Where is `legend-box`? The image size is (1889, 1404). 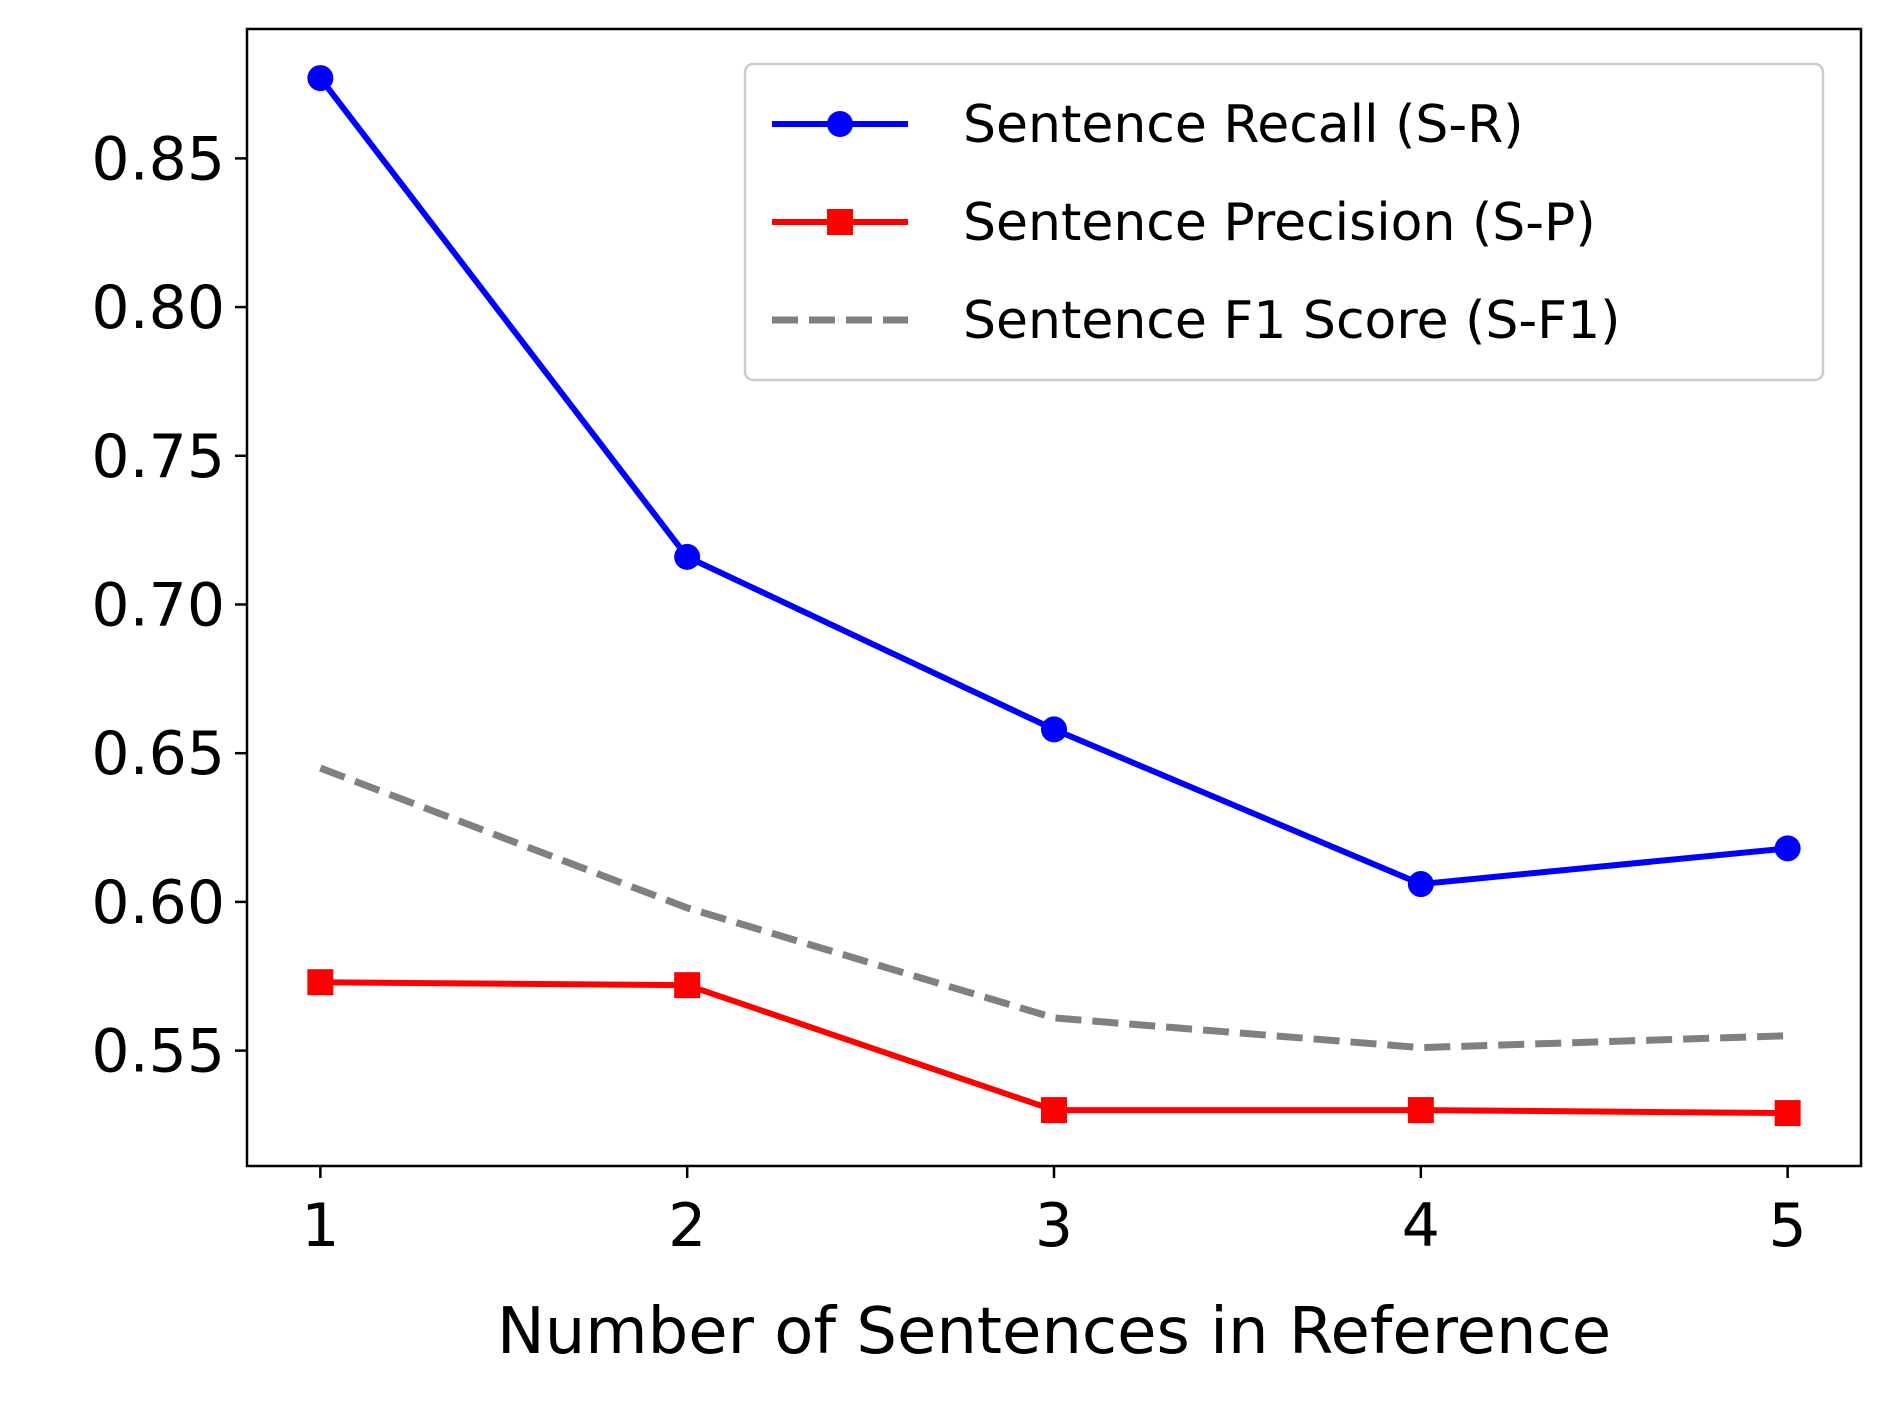
legend-box is located at coordinates (1284, 222).